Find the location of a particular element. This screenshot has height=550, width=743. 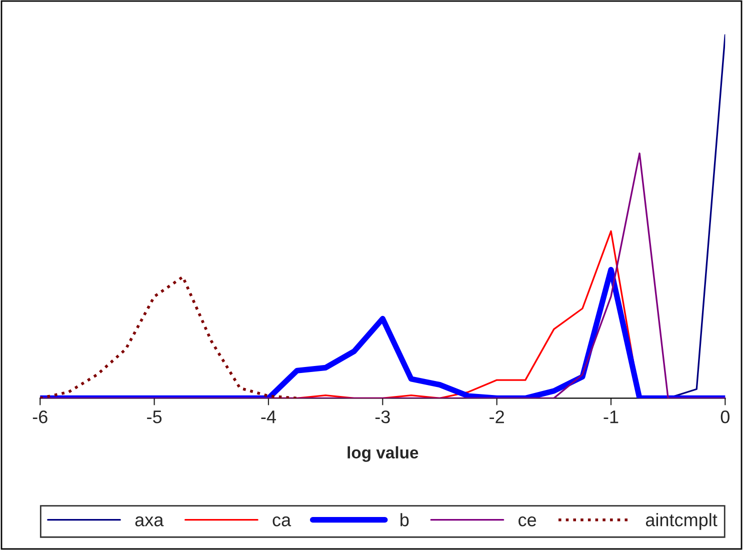

x-tick-label: -5 is located at coordinates (154, 417).